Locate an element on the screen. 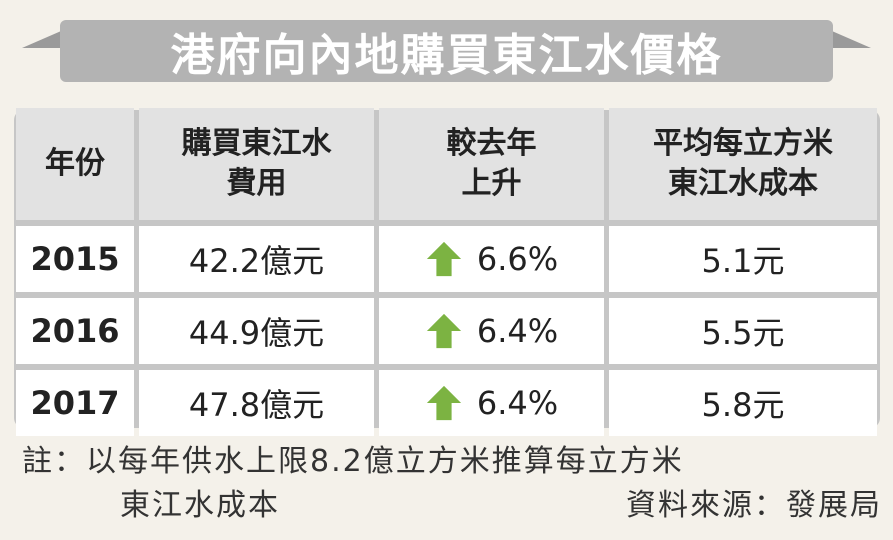 Image resolution: width=893 pixels, height=540 pixels. page-title: 港府向內地購買東江水價格 is located at coordinates (446, 55).